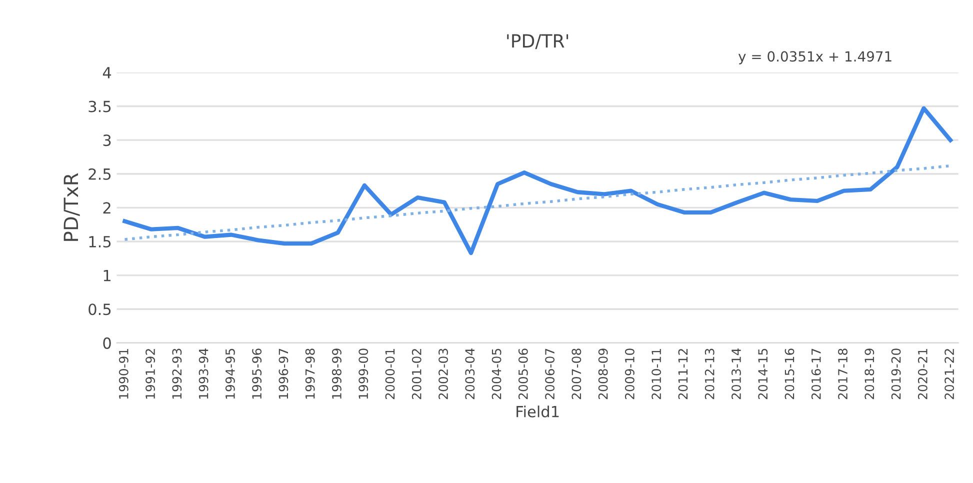 This screenshot has width=973, height=483. Describe the element at coordinates (177, 373) in the screenshot. I see `x-tick-label: 1992-93` at that location.